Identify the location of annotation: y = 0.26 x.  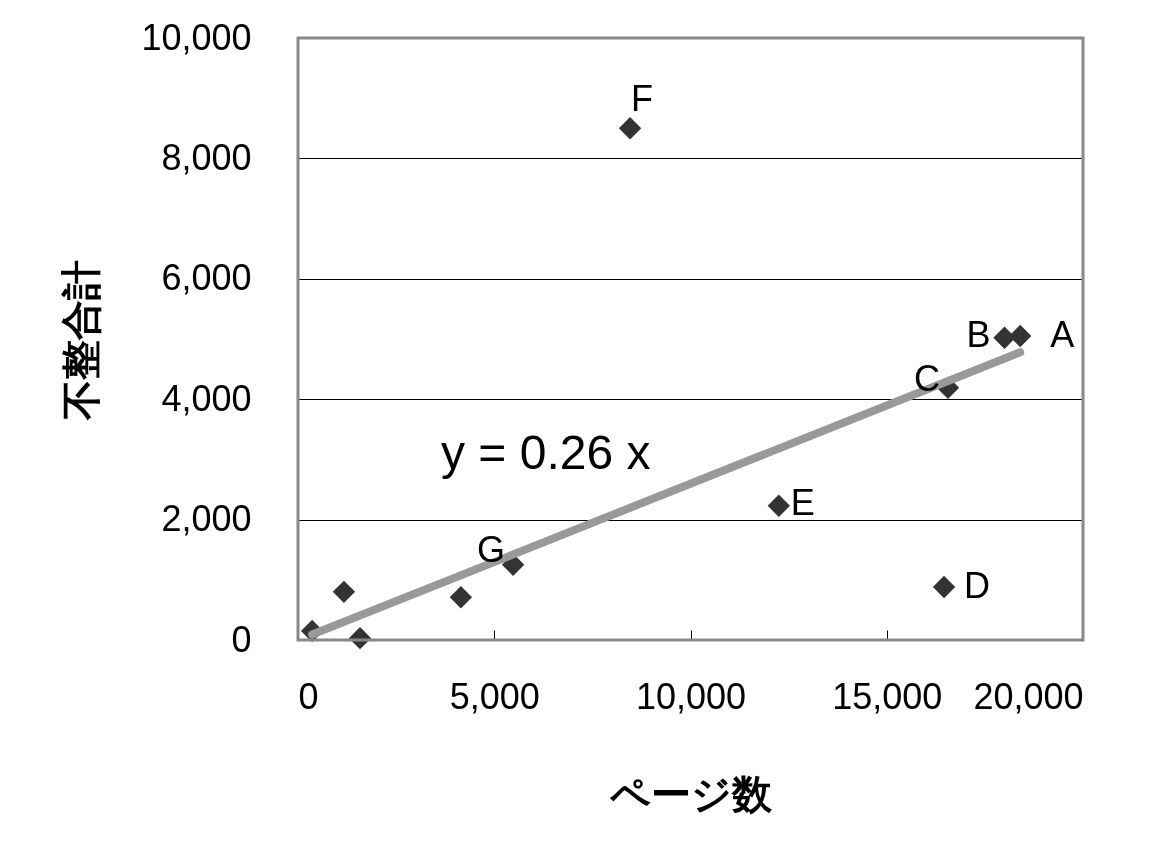
(546, 452).